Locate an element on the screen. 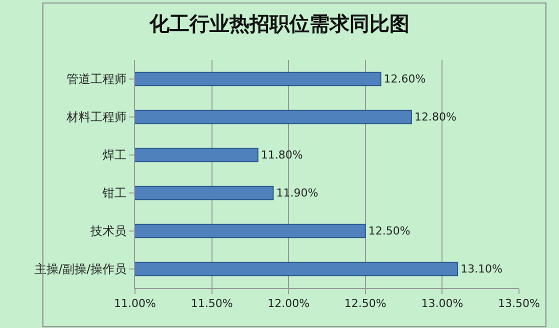 This screenshot has height=328, width=559. x-tick-label: 12.00% is located at coordinates (289, 303).